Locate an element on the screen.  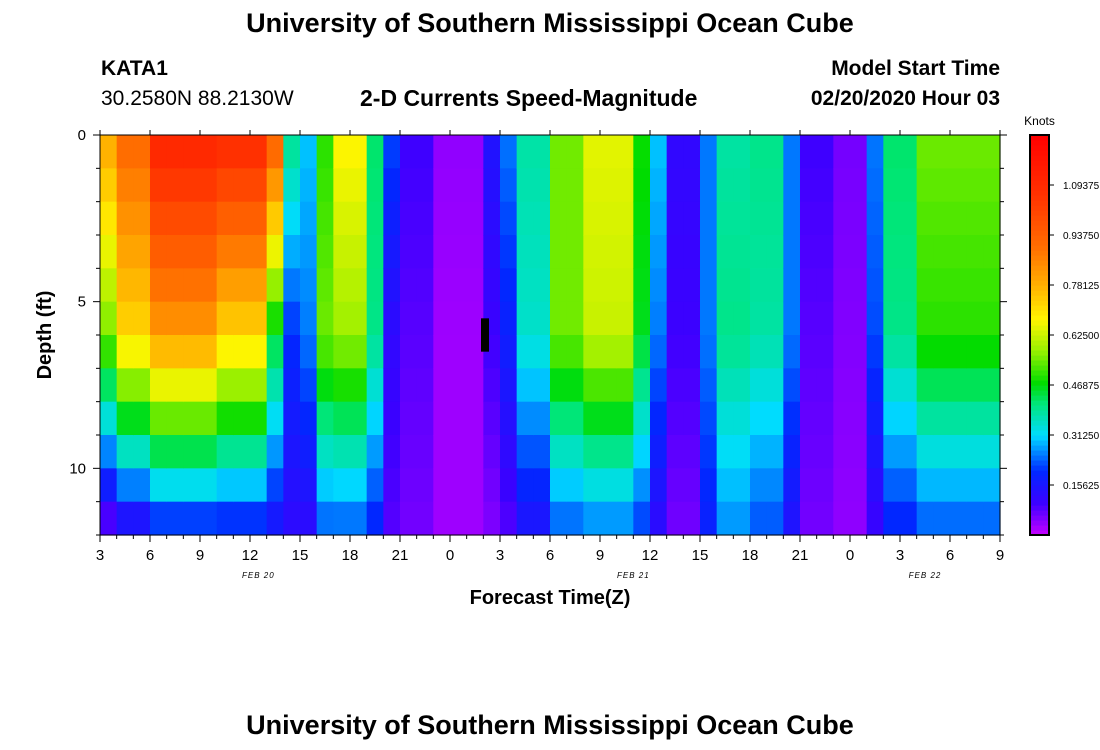
model-start-value: 02/20/2020 Hour 03 is located at coordinates (905, 98).